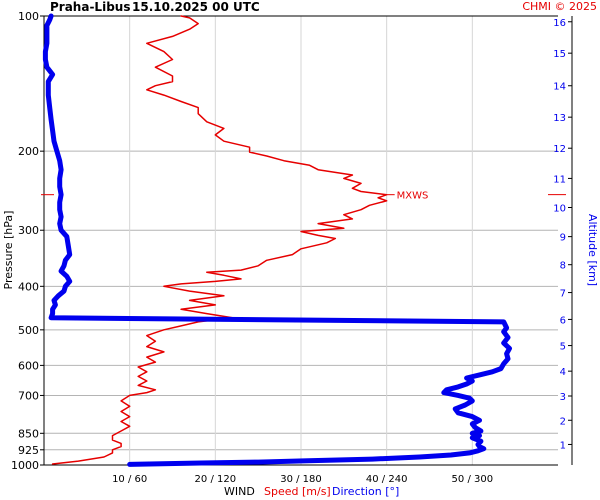  I want to click on altitude-tick-label: 13, so click(559, 118).